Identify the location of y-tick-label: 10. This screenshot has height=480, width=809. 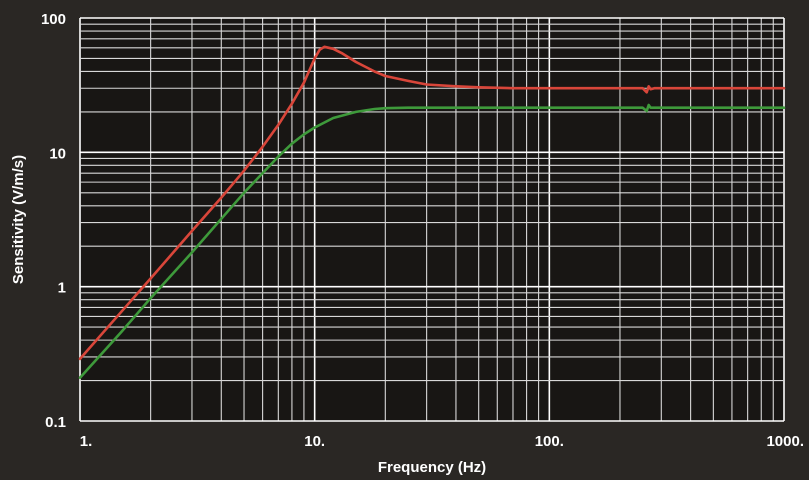
(57, 153).